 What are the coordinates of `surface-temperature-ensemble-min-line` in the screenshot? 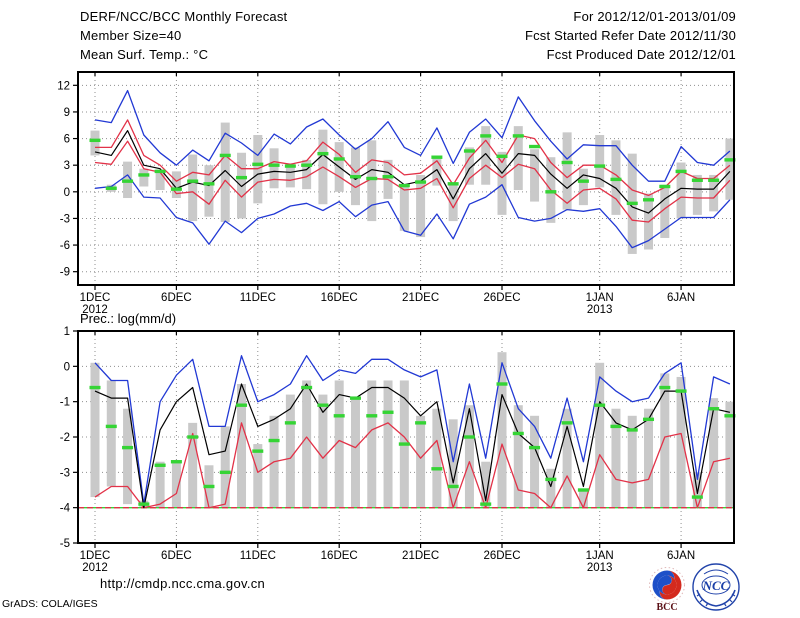 It's located at (412, 211).